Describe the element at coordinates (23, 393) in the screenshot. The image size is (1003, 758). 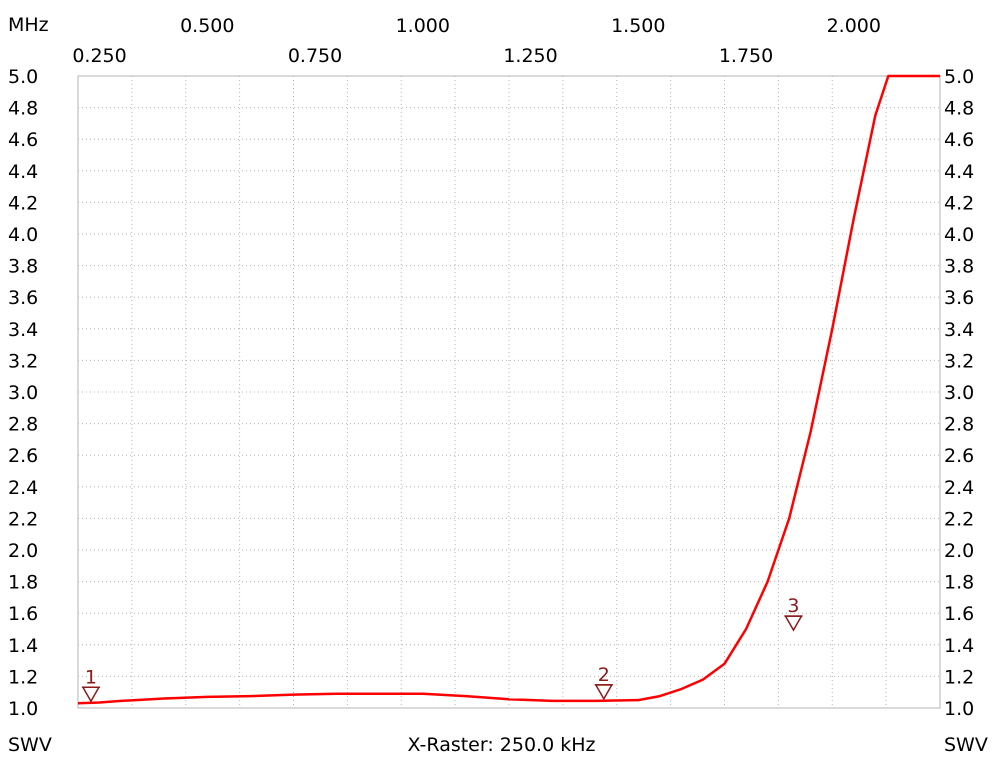
I see `y-tick-label-left: 3.0` at that location.